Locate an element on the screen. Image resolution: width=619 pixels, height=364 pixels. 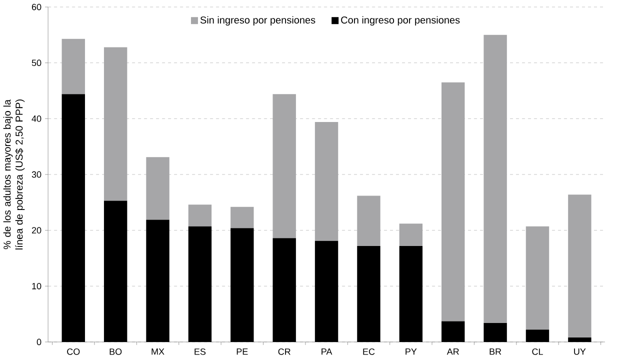
x-tick-label: CO is located at coordinates (73, 351).